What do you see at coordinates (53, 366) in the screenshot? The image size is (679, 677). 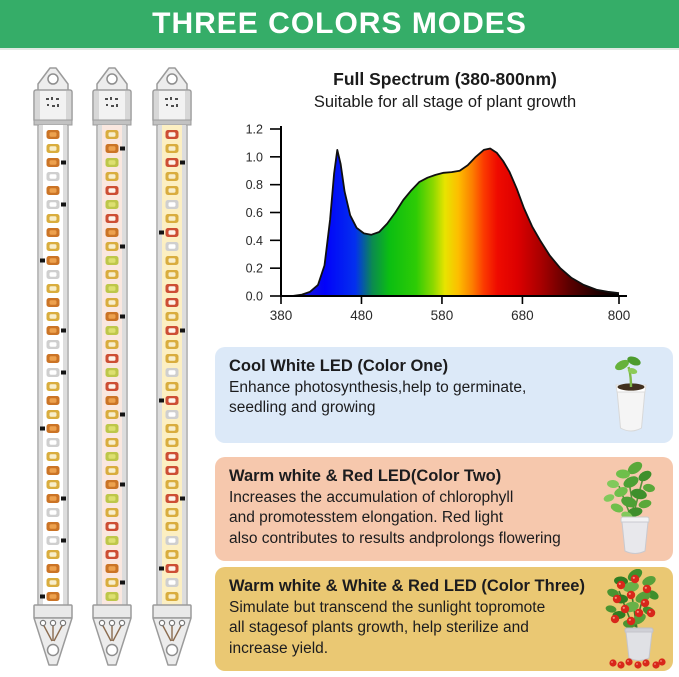 I see `led-strip-color-one-cool-white` at bounding box center [53, 366].